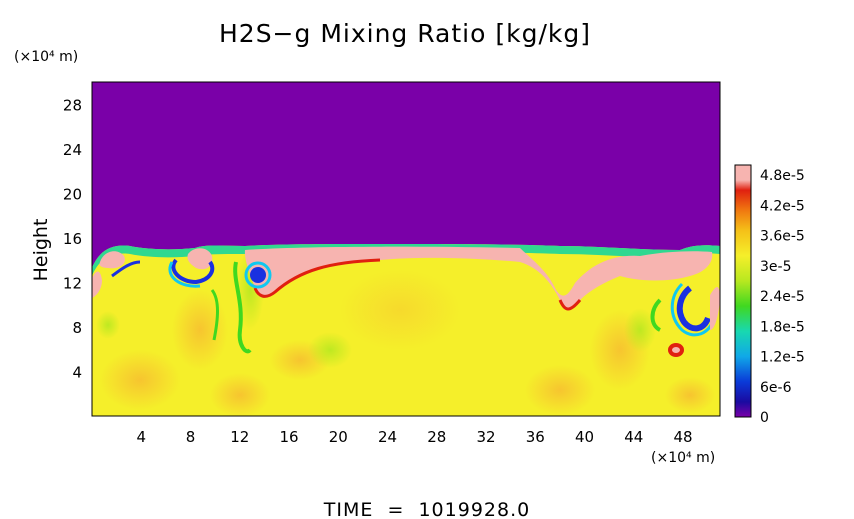 This screenshot has width=854, height=519. Describe the element at coordinates (414, 437) in the screenshot. I see `x-axis-ticks: 4 8 12 16 20 24 28 32 36 40 44 48` at that location.